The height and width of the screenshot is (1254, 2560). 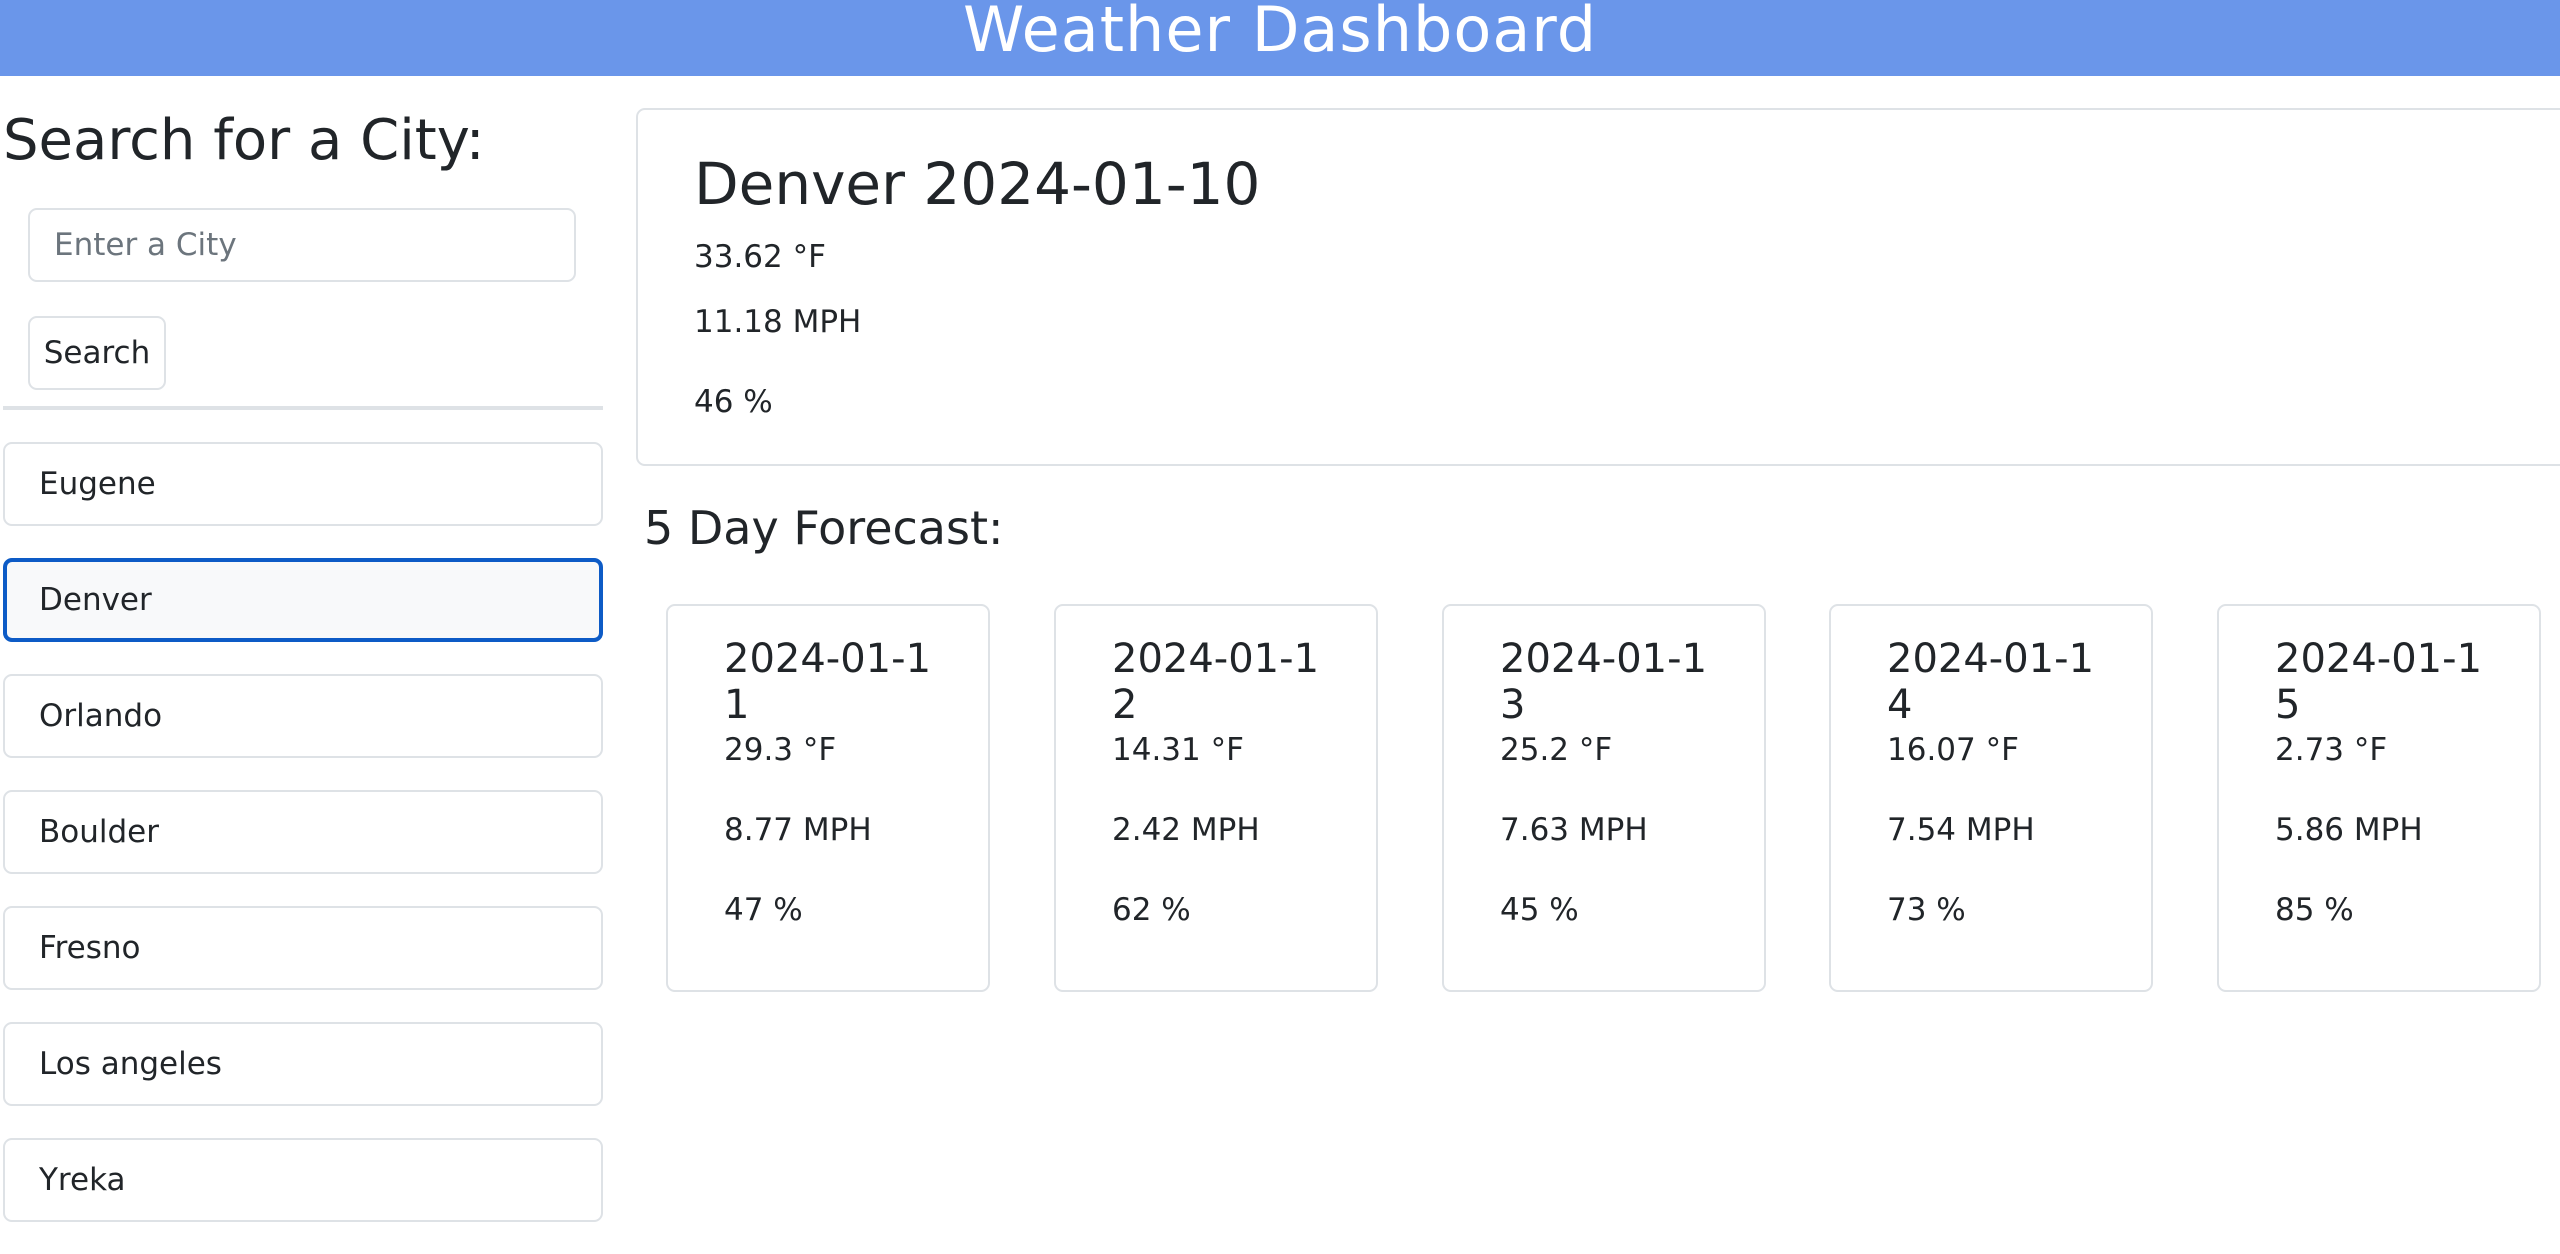 I want to click on forecast-humidity: 45 %, so click(x=1539, y=910).